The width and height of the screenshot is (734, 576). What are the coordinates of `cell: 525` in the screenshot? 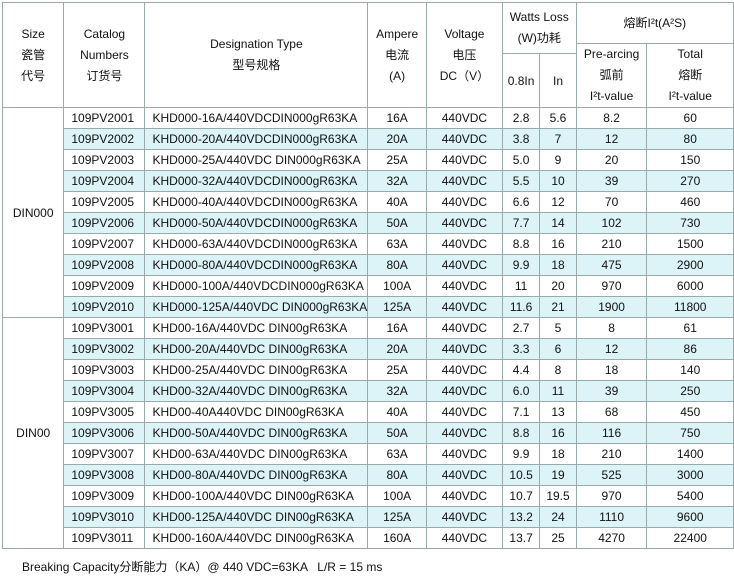 It's located at (611, 475).